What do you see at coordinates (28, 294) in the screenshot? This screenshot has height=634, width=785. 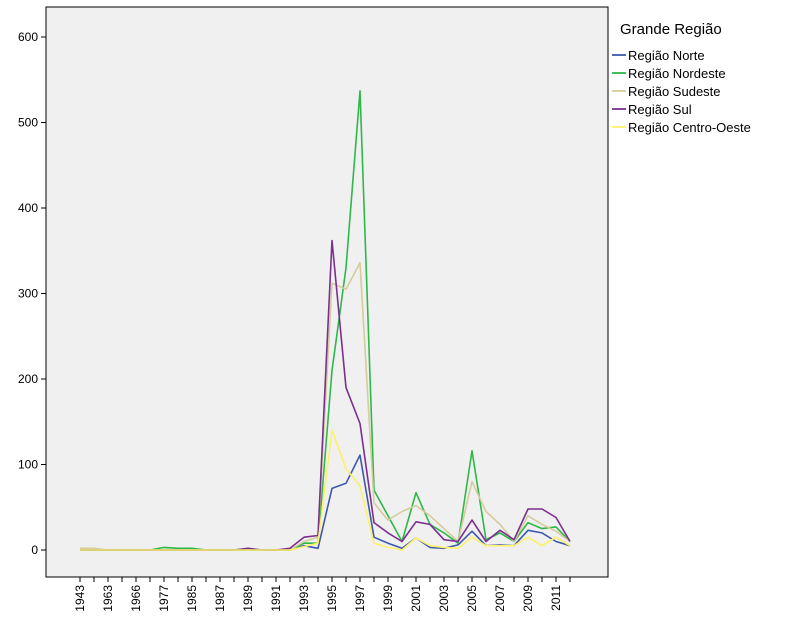 I see `y-tick-label: 300` at bounding box center [28, 294].